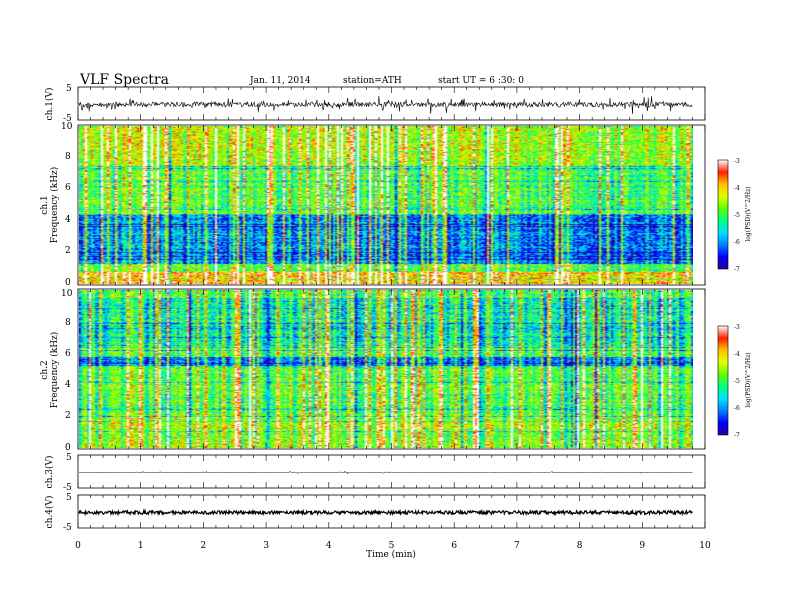 This screenshot has height=616, width=792. I want to click on time-tick-label-5: 5, so click(392, 546).